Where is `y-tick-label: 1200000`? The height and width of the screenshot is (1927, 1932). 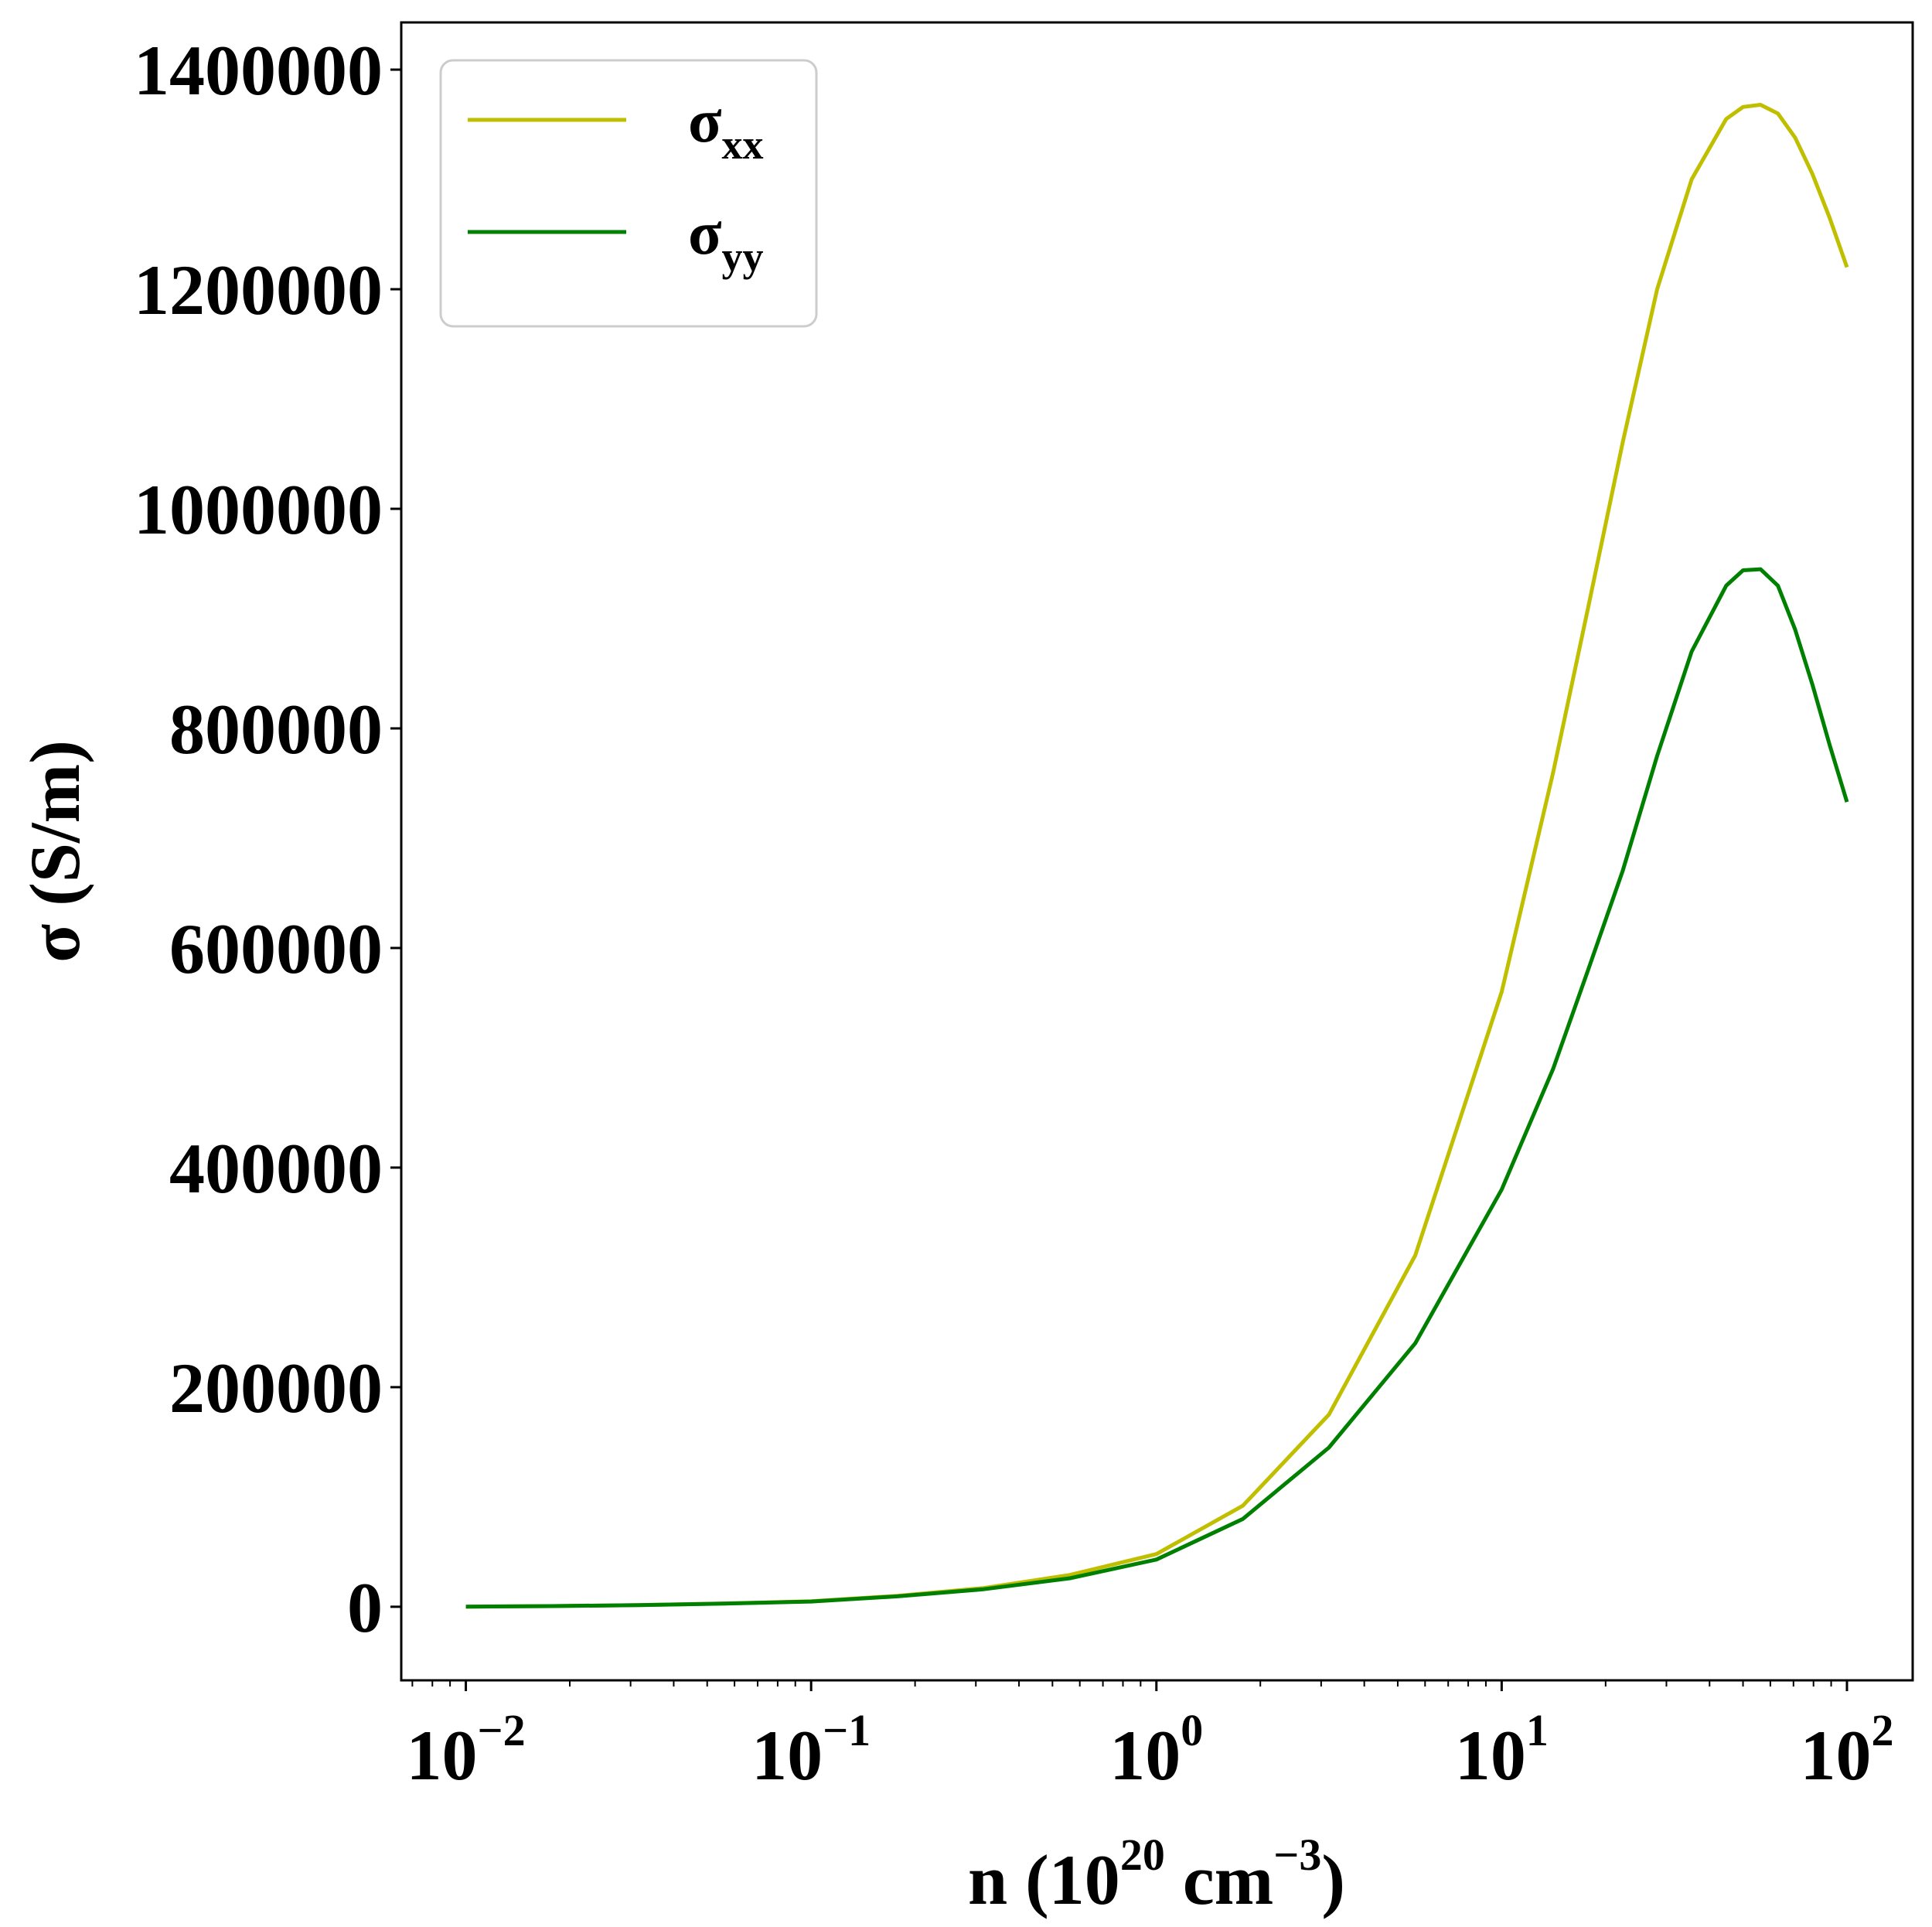 y-tick-label: 1200000 is located at coordinates (258, 290).